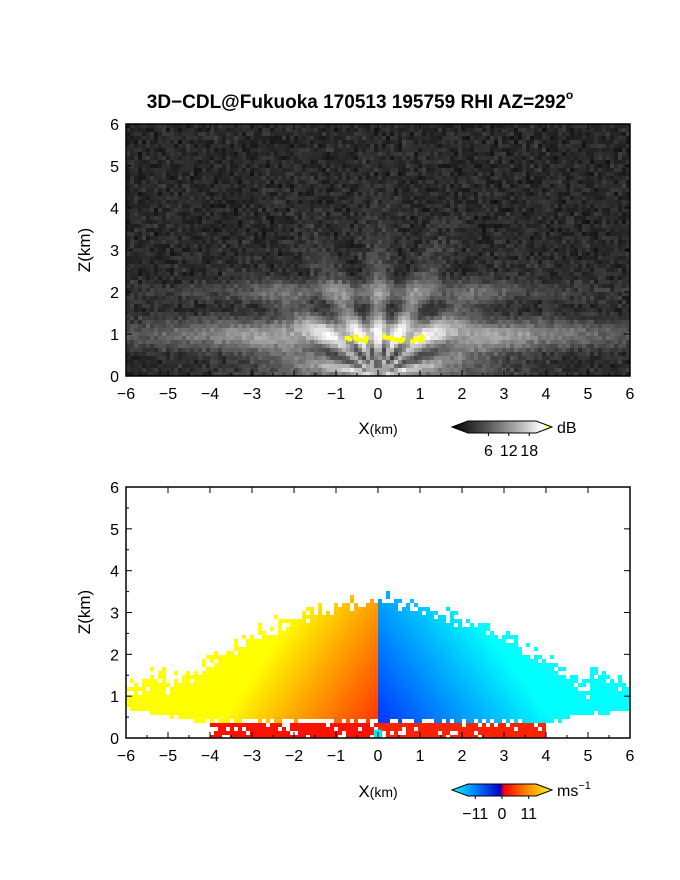 The width and height of the screenshot is (680, 880). Describe the element at coordinates (420, 263) in the screenshot. I see `refl-x-tick: 1` at that location.